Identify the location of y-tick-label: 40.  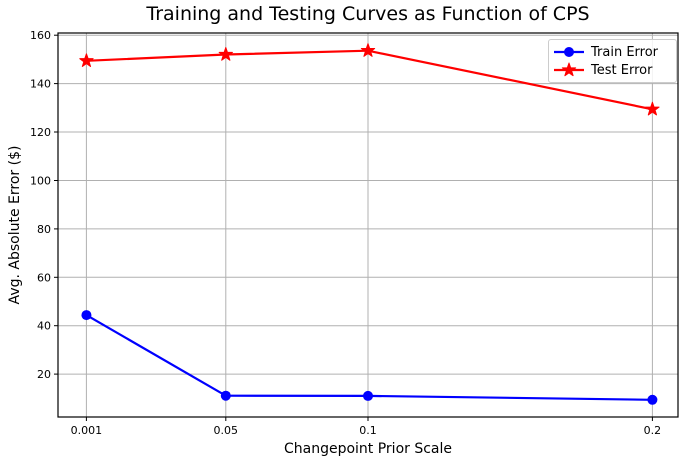
(44, 326).